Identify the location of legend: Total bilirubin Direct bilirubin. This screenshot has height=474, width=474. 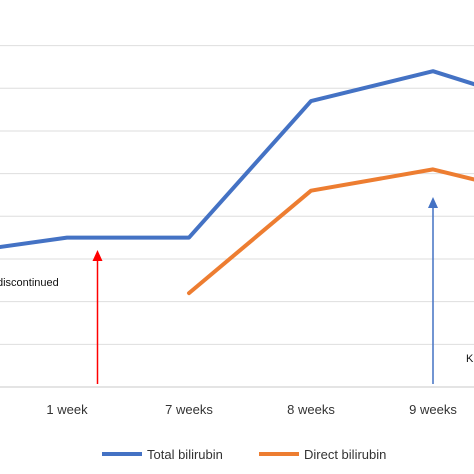
(244, 454).